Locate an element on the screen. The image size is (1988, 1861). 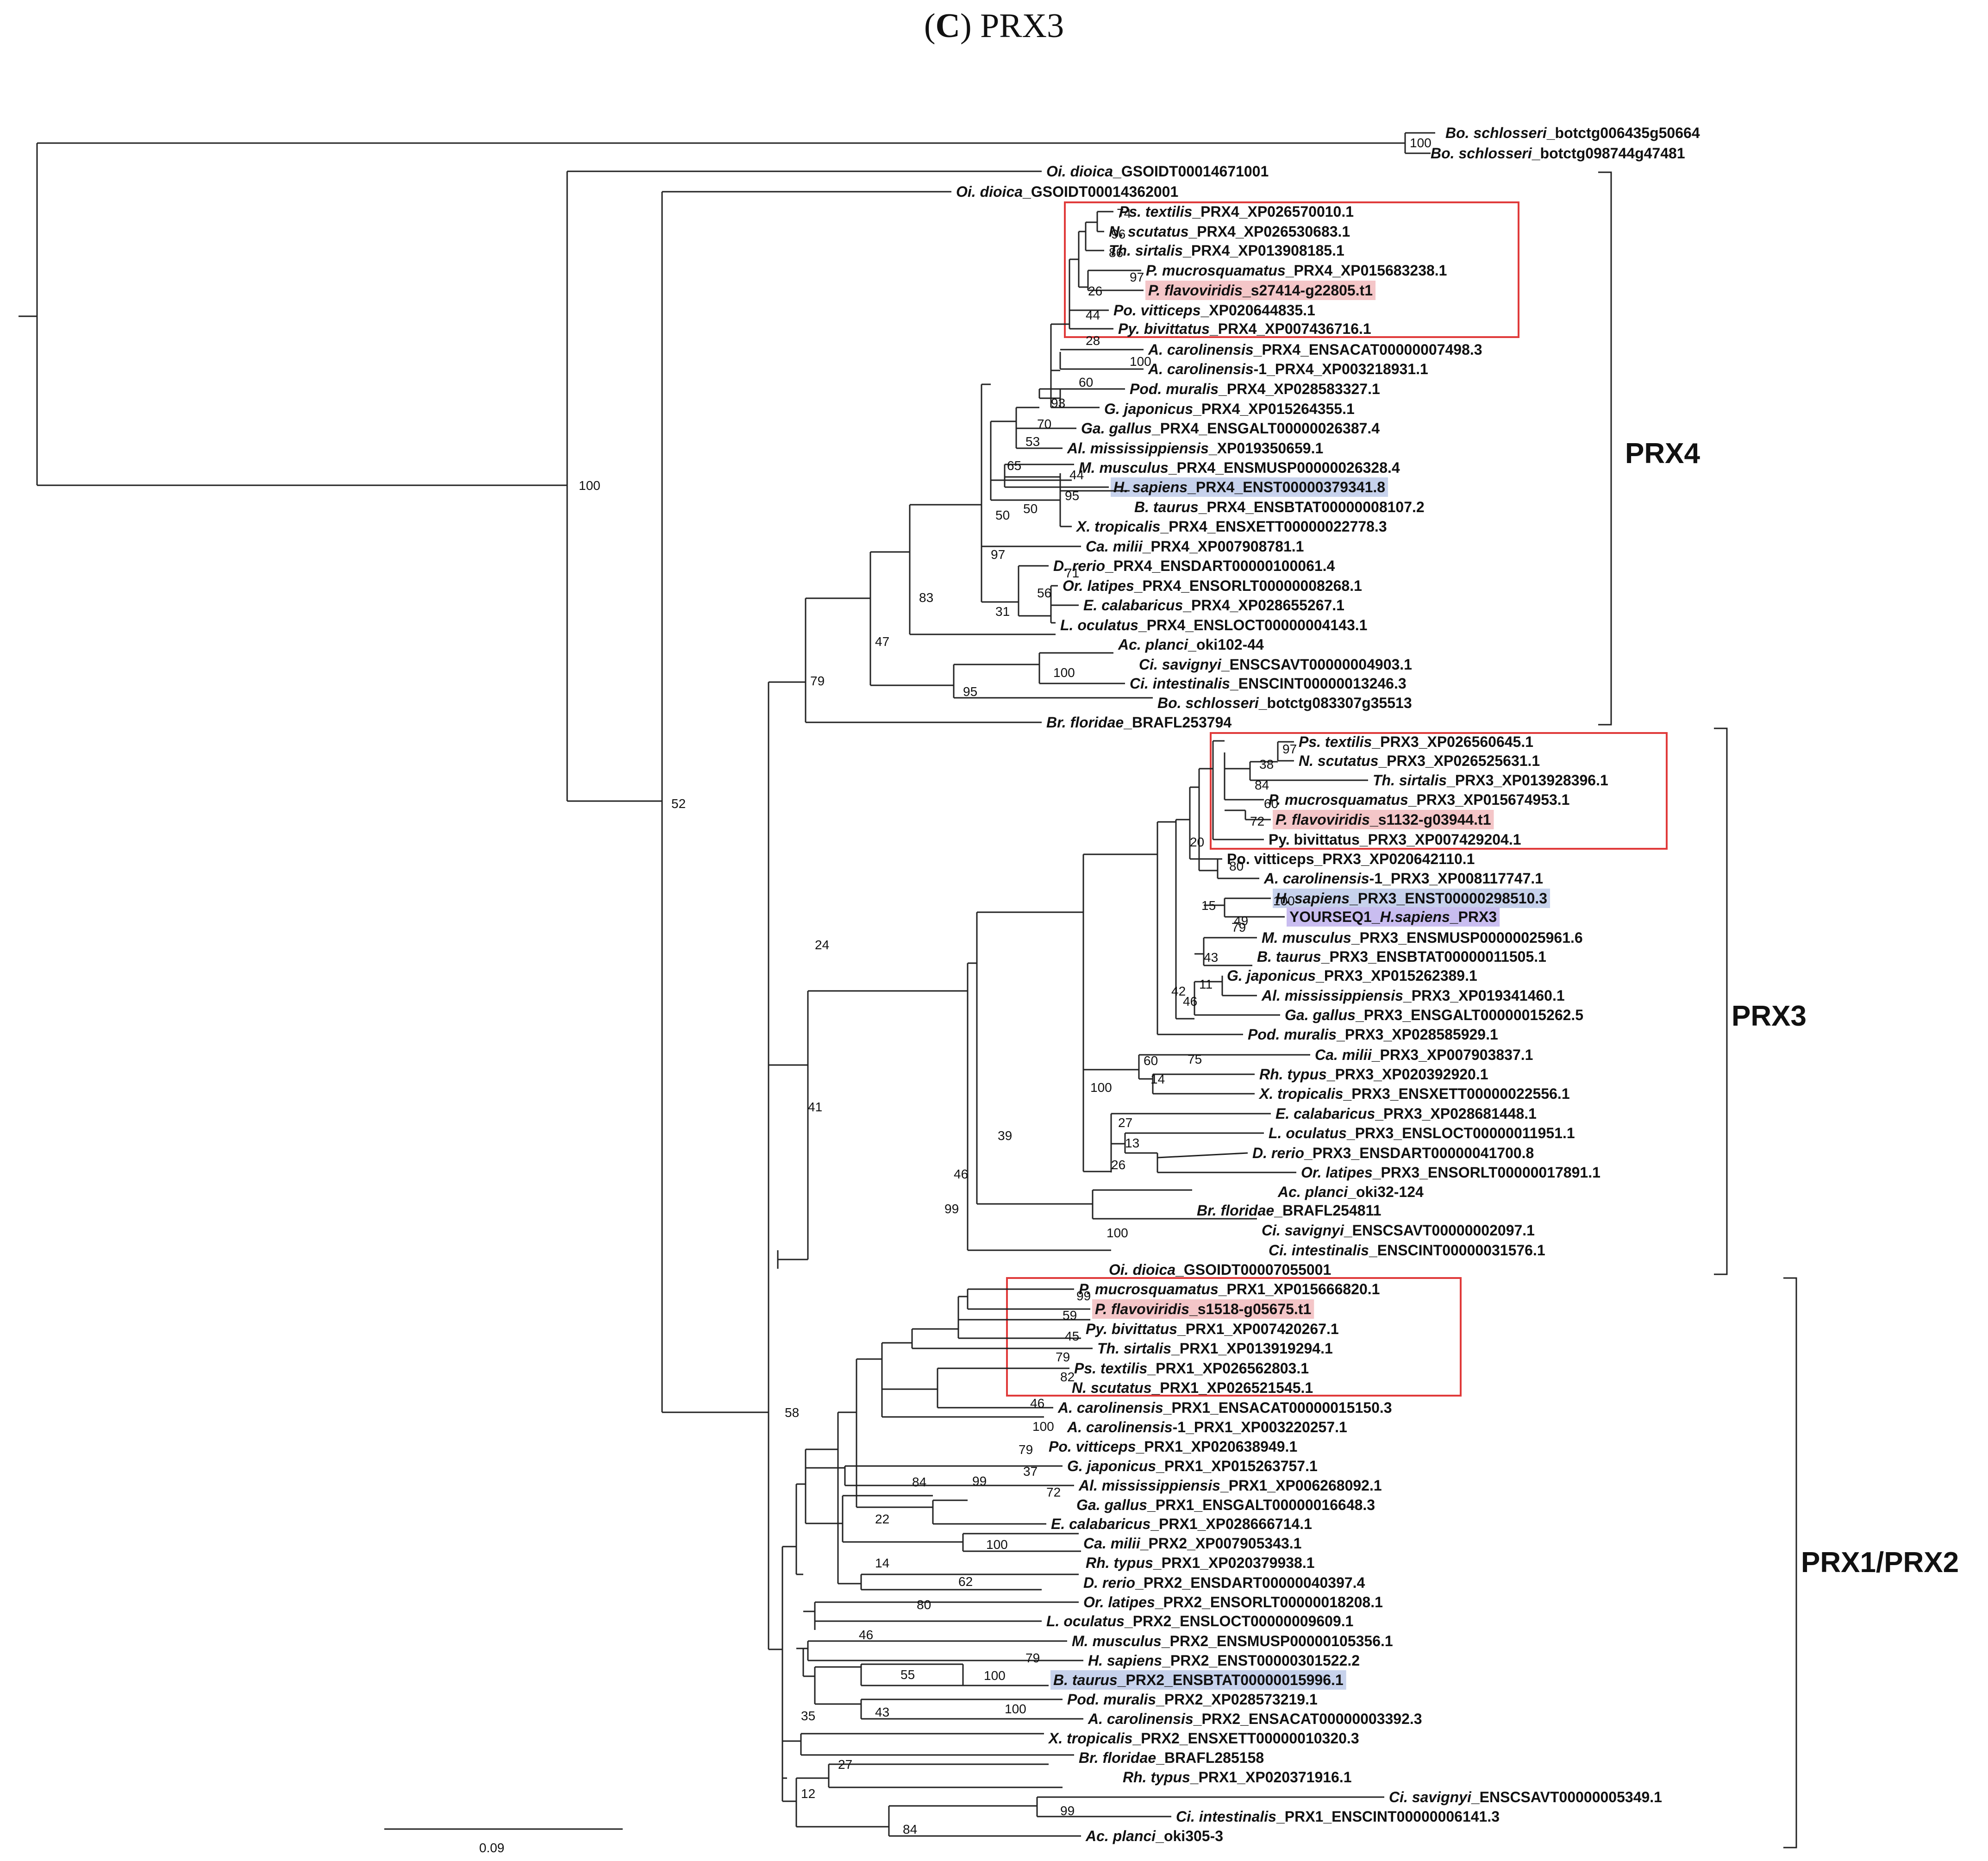
support-value: 26 is located at coordinates (1118, 1165).